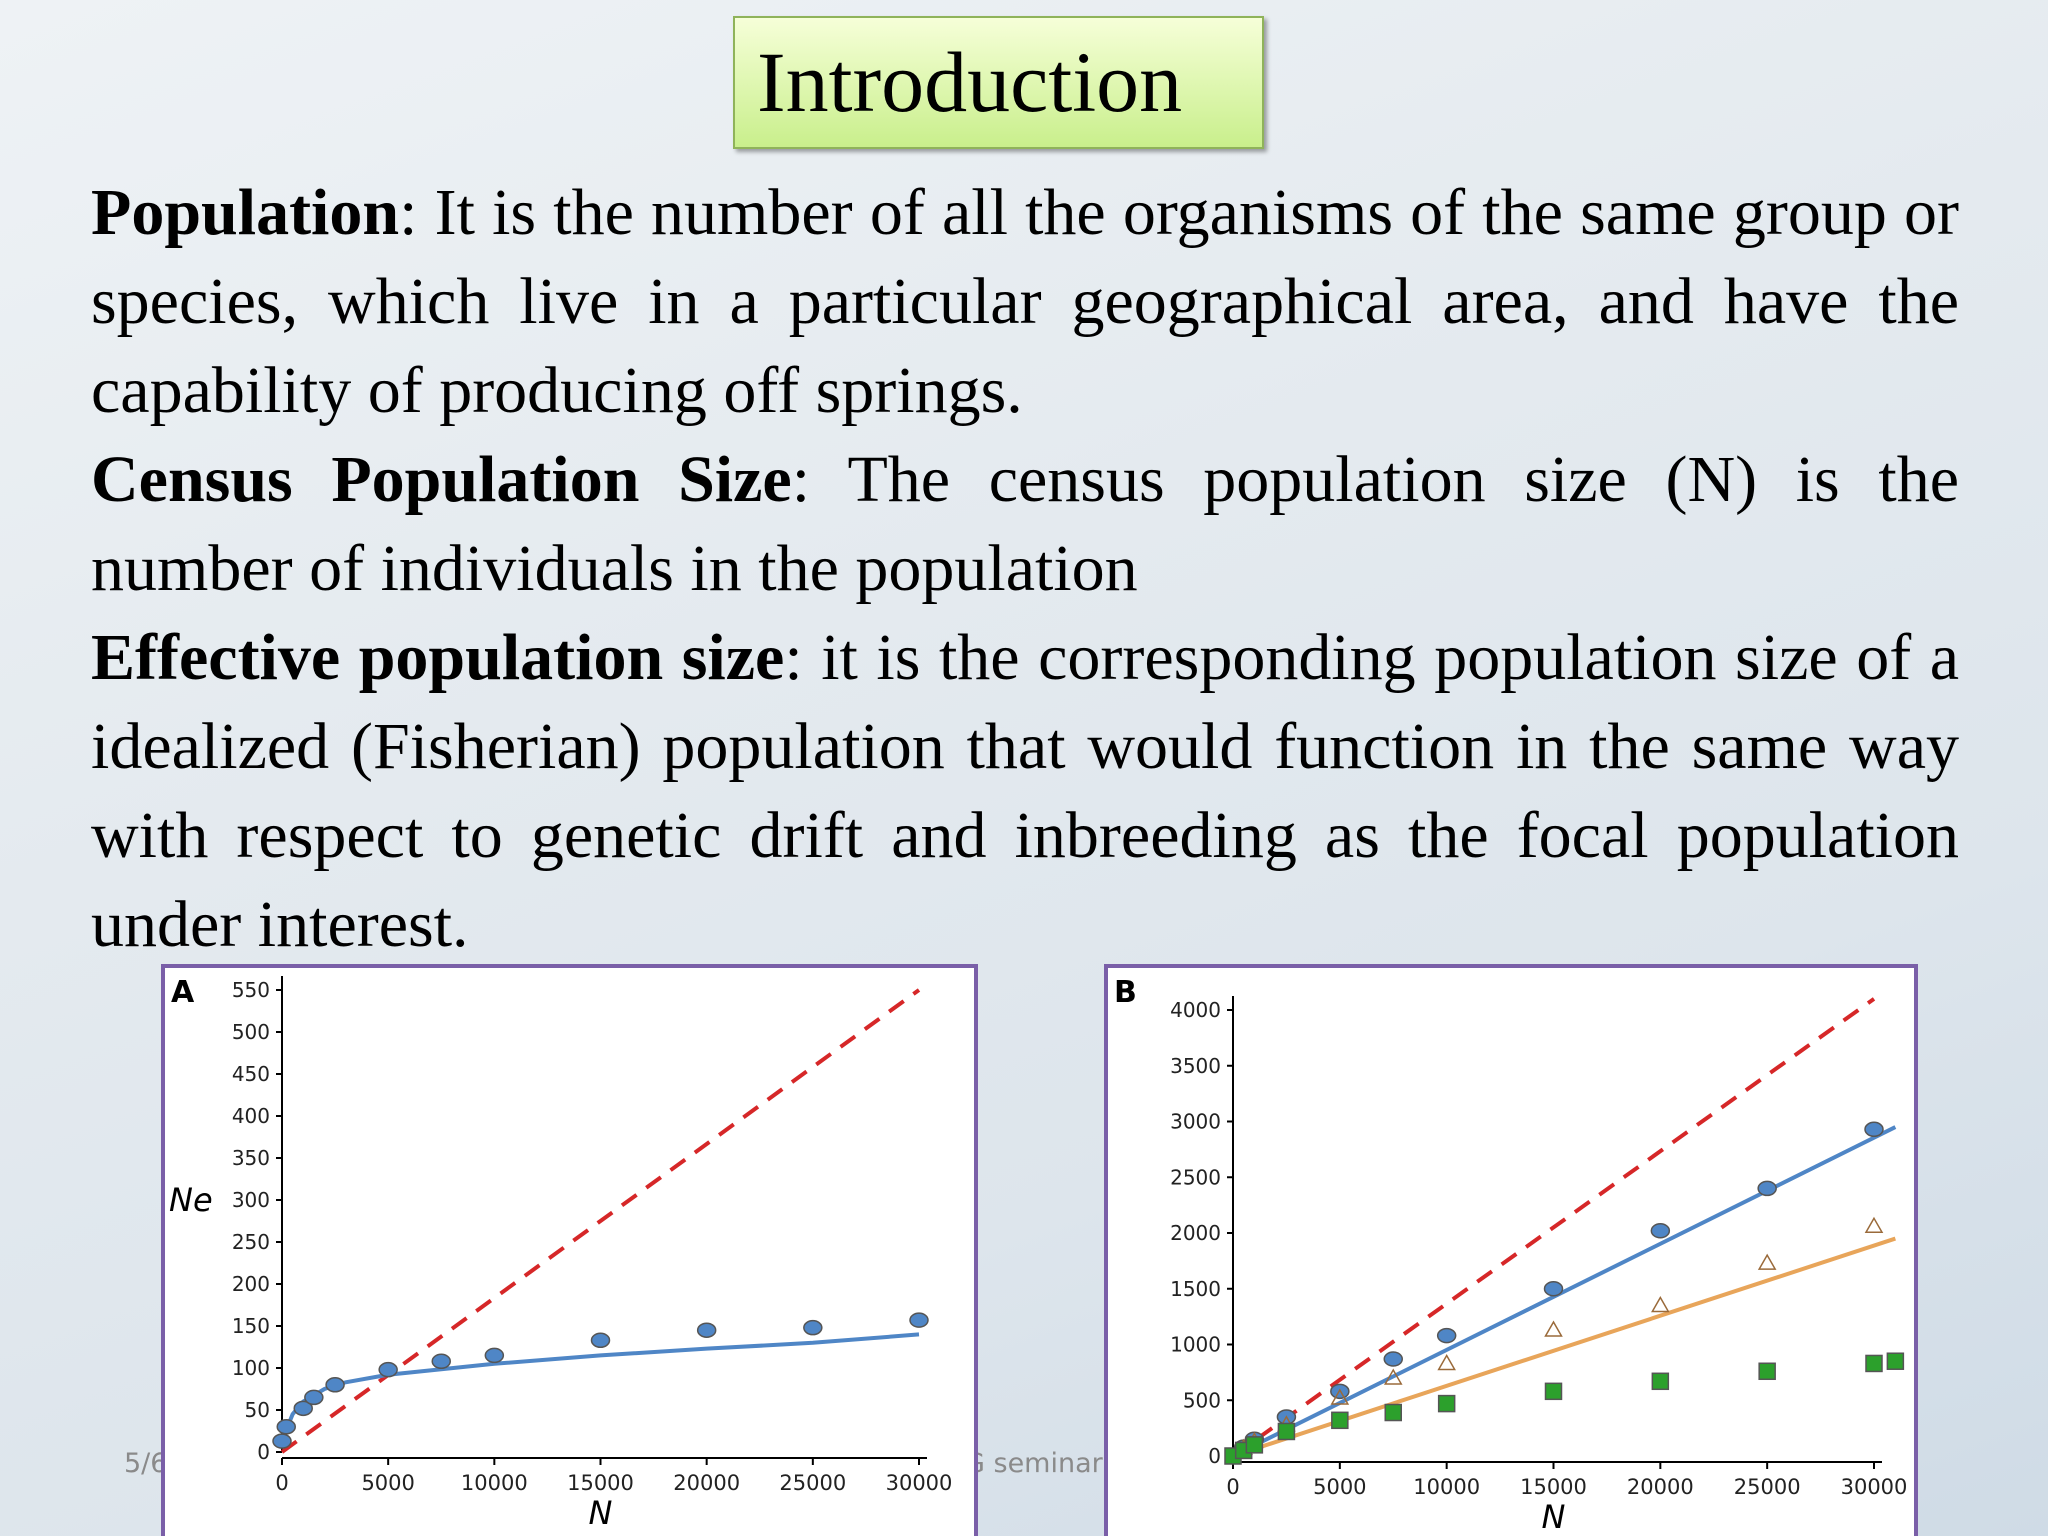 Image resolution: width=2048 pixels, height=1536 pixels. Describe the element at coordinates (1195, 1177) in the screenshot. I see `y-tick-label: 2500` at that location.